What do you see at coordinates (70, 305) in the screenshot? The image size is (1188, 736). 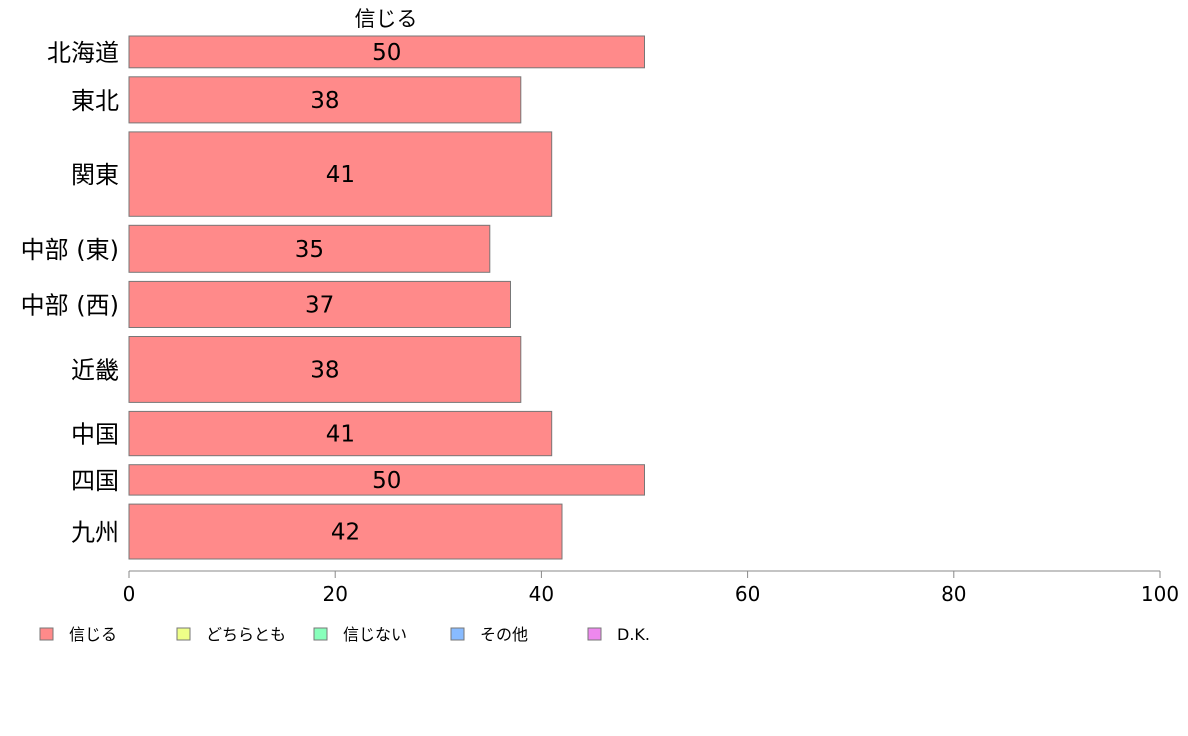 I see `category-label: 中部 (西)` at bounding box center [70, 305].